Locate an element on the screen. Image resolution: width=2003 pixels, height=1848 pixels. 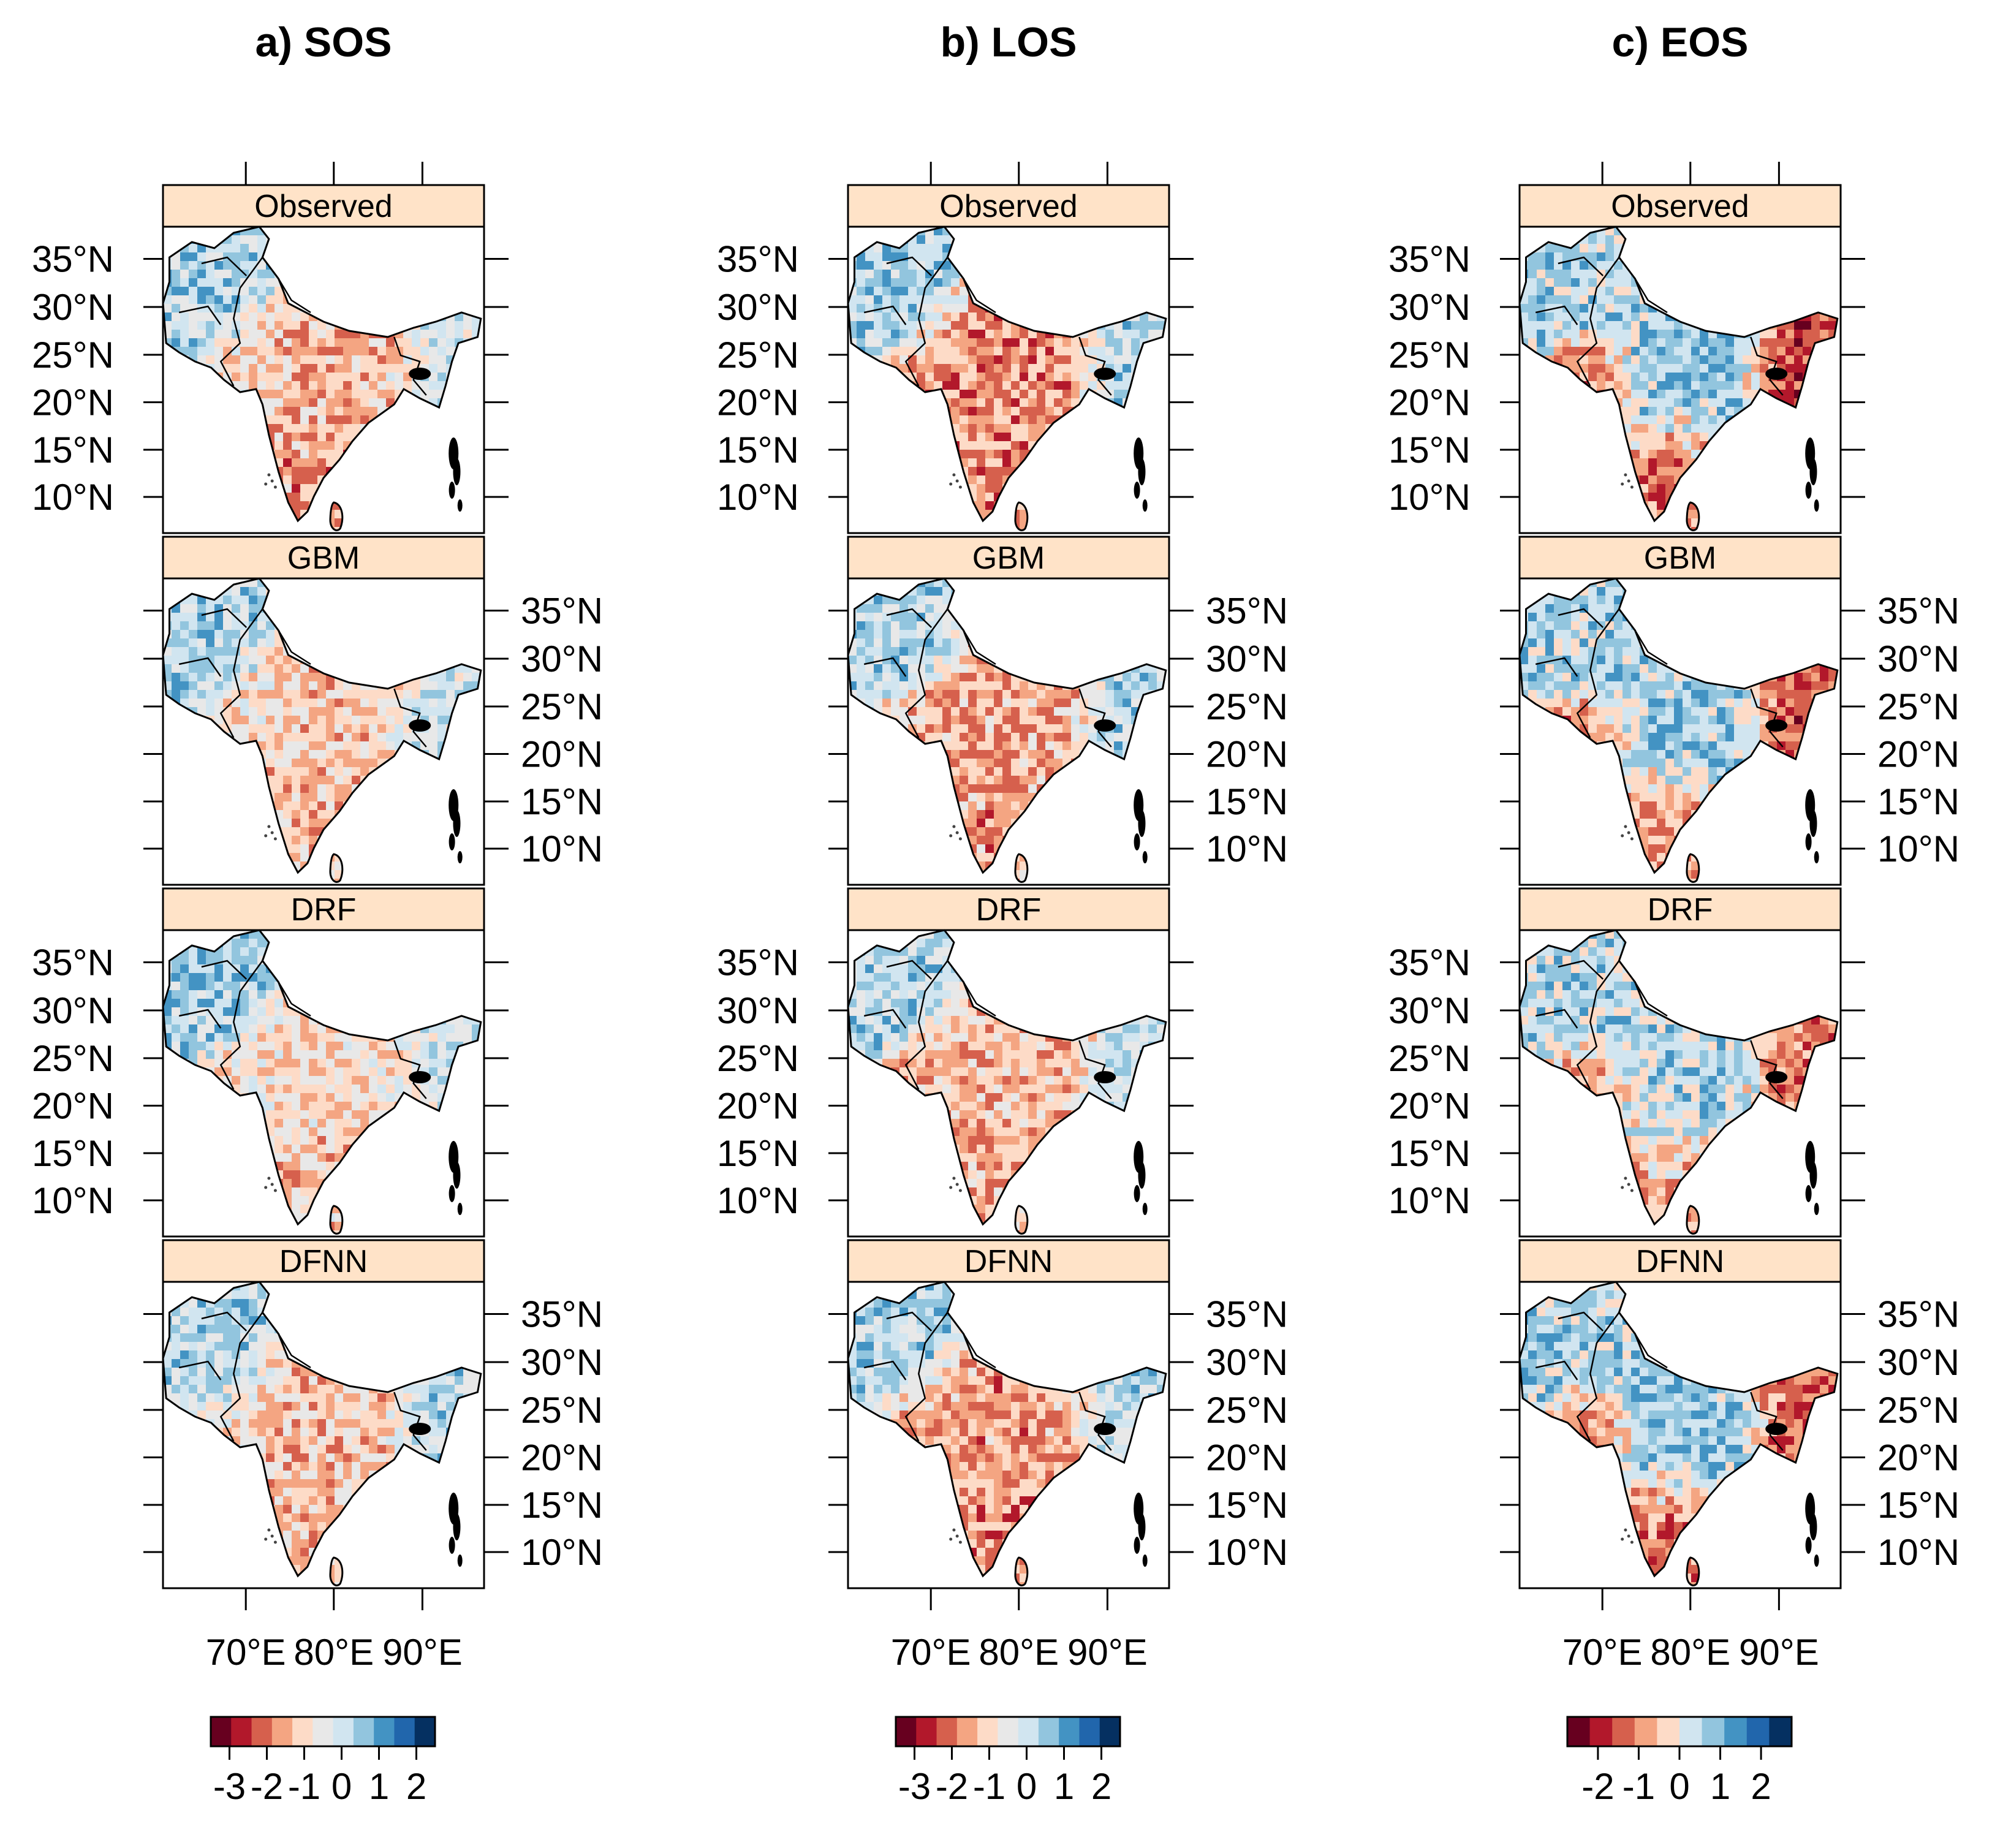
panel-drf: DRF 35°N 30°N 25°N 20°N 15°N 10°N is located at coordinates (270, 1062).